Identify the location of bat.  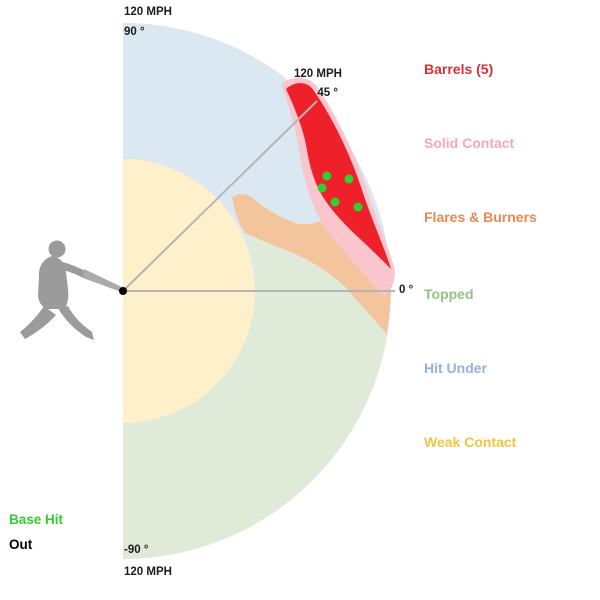
(103, 281).